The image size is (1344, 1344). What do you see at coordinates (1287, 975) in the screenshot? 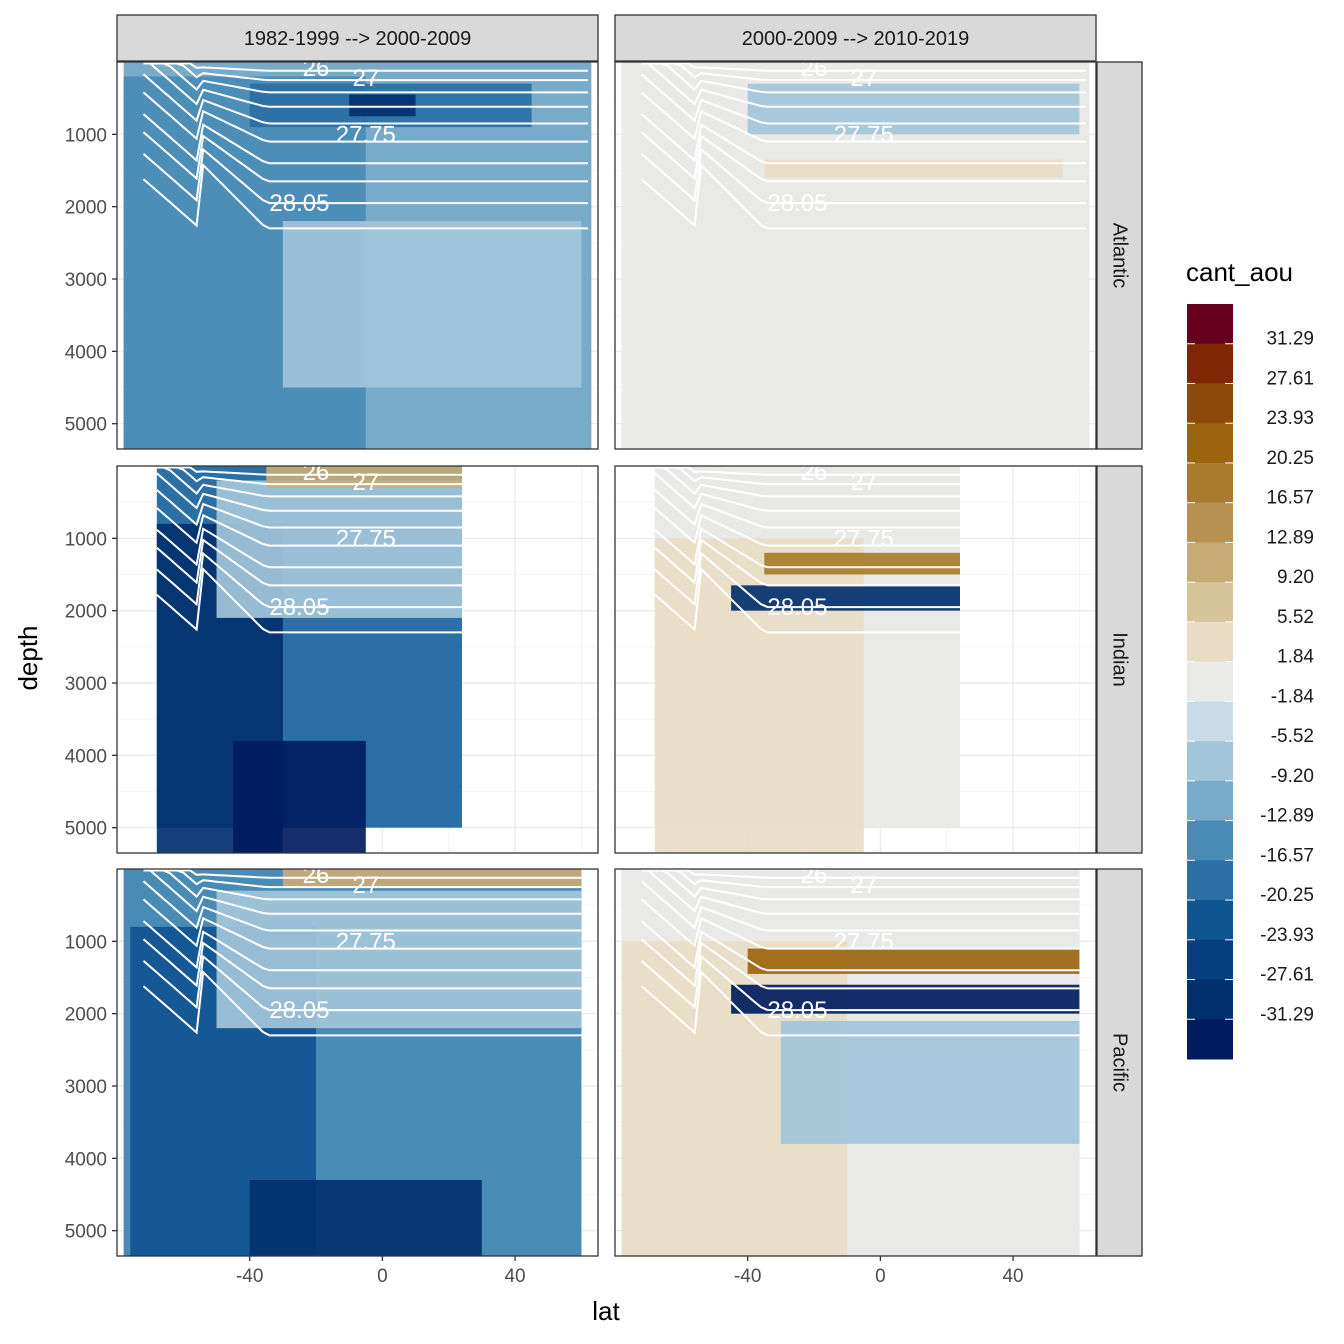
I see `legend-break-label: -27.61` at bounding box center [1287, 975].